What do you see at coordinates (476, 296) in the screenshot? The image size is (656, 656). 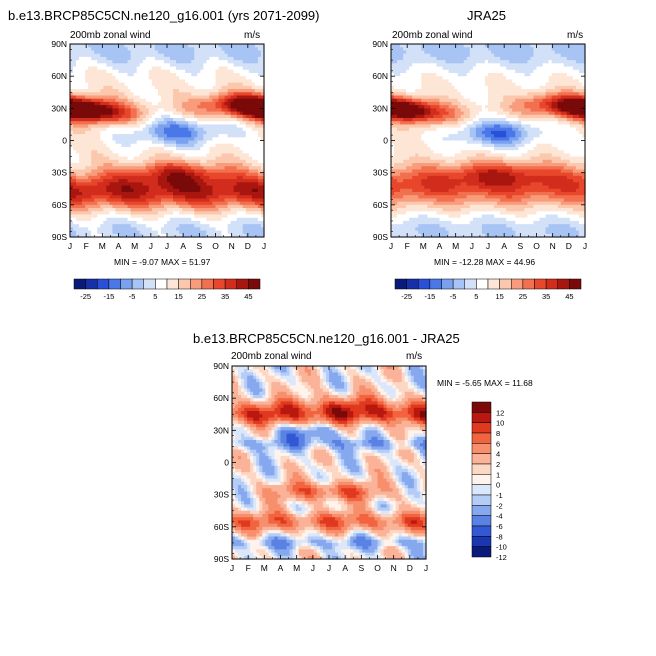 I see `obs-colorbar-label: 5` at bounding box center [476, 296].